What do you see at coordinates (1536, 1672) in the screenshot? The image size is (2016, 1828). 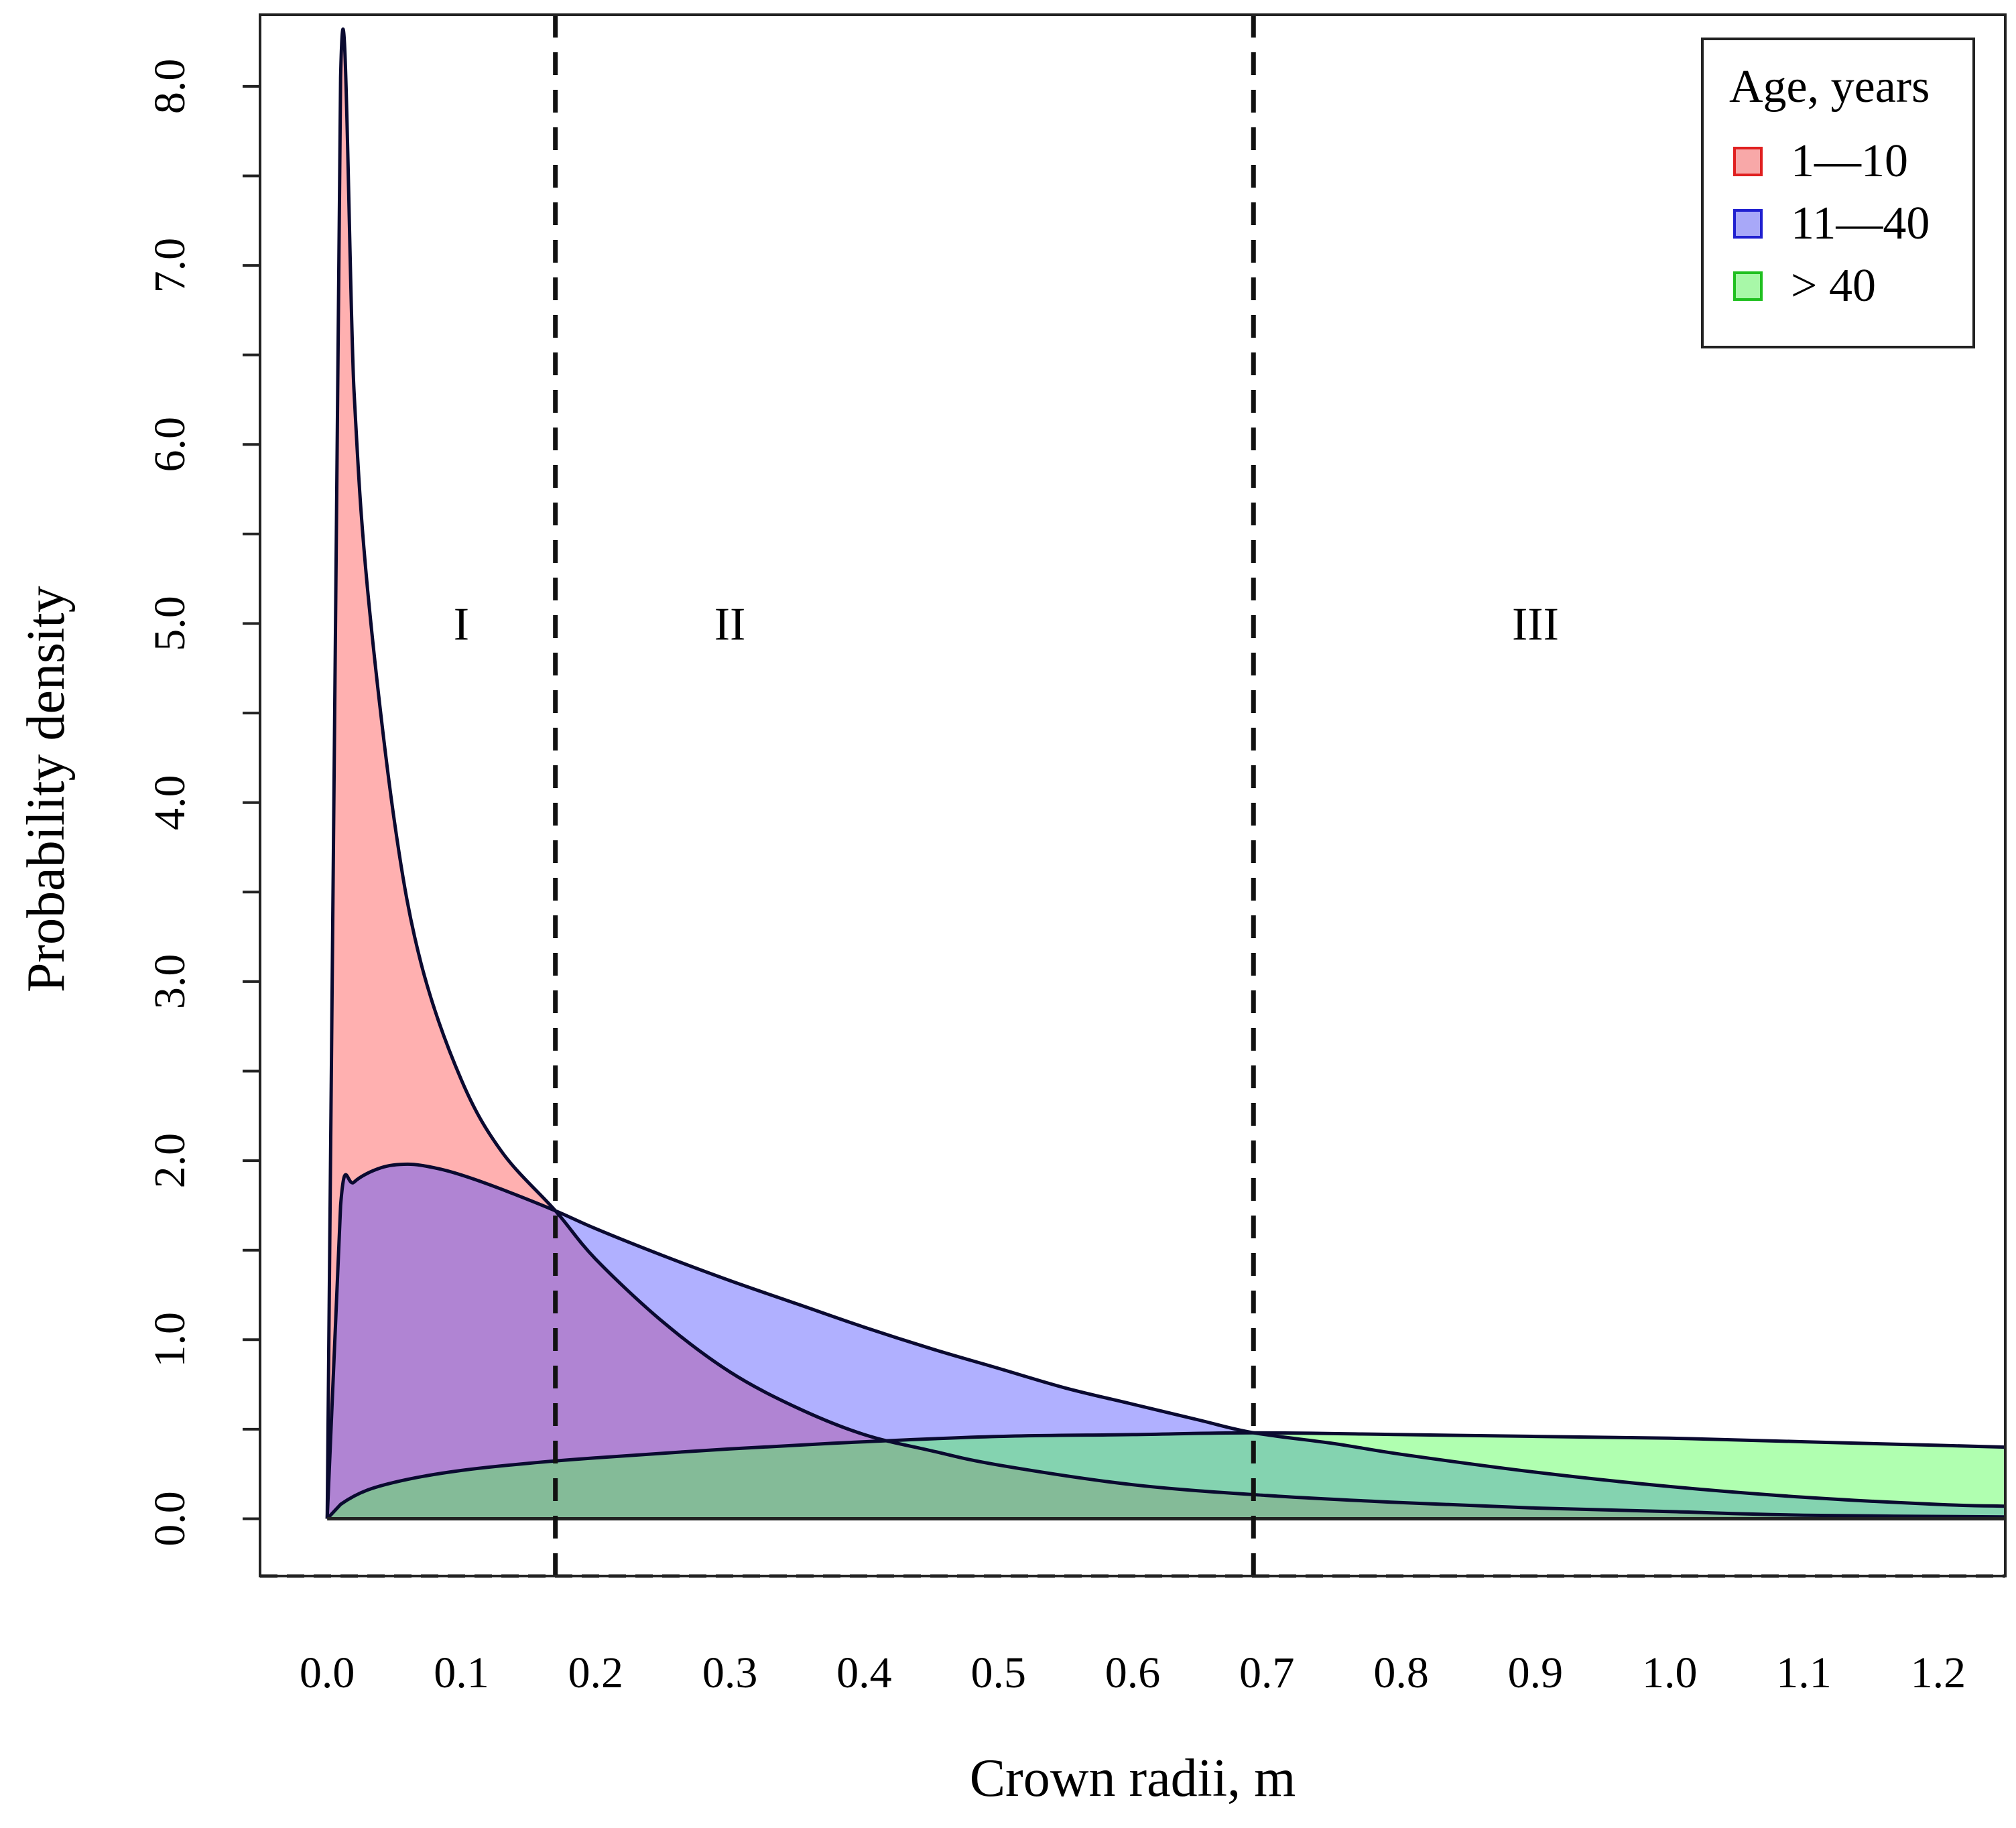 I see `x-tick-label: 0.9` at bounding box center [1536, 1672].